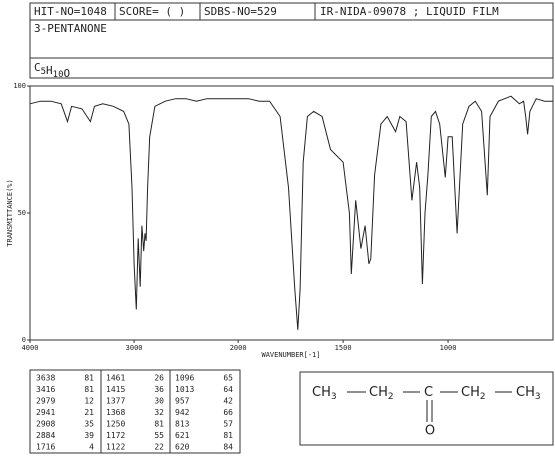  Describe the element at coordinates (448, 348) in the screenshot. I see `x-tick-label: 1000` at that location.